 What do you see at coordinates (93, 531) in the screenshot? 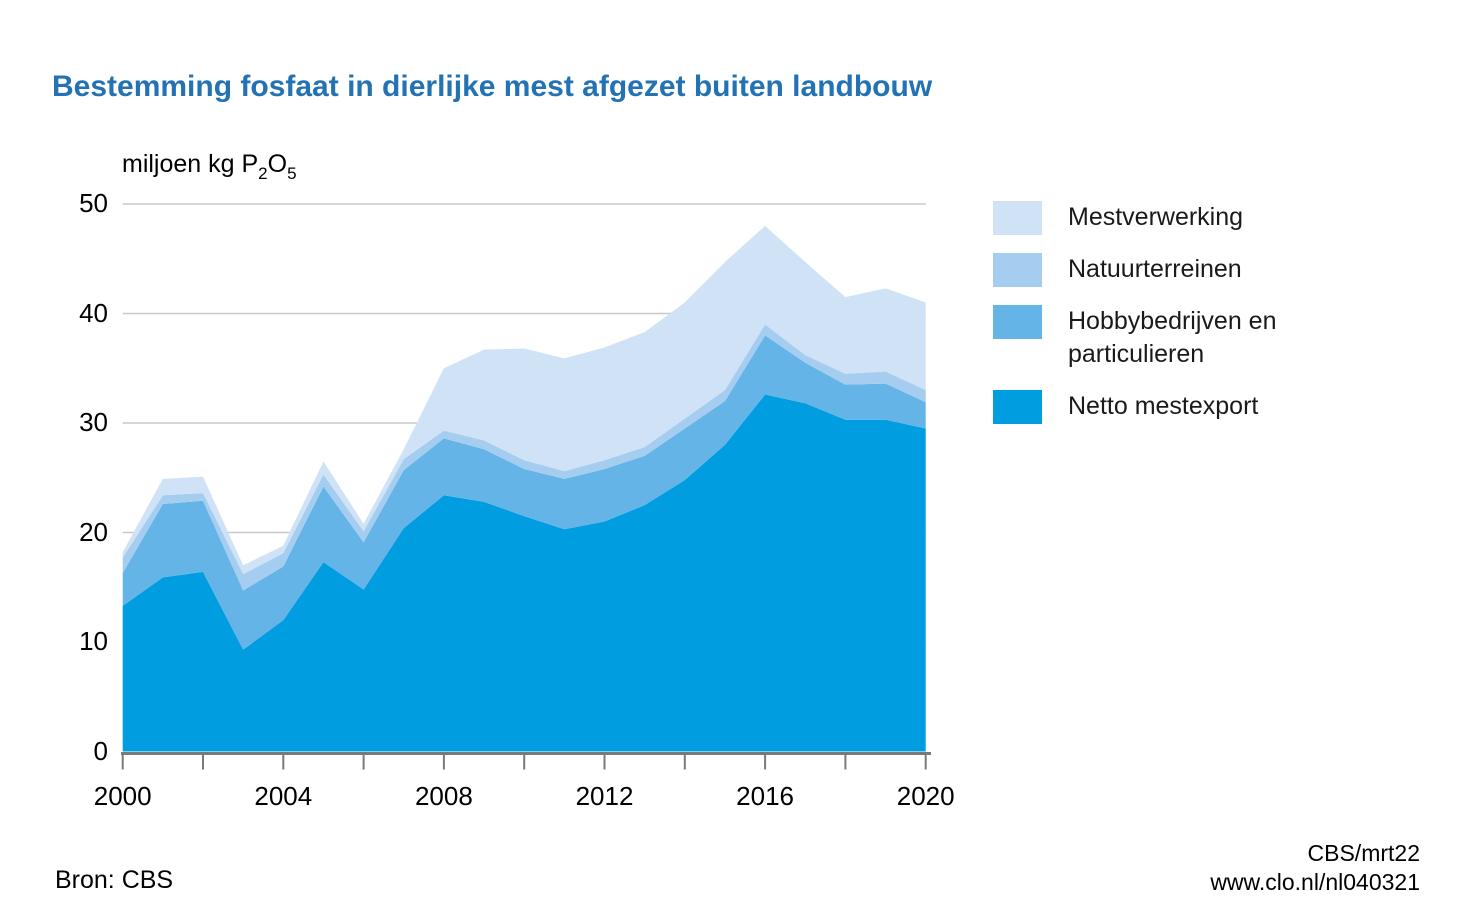
I see `y-axis-label-20: 20` at bounding box center [93, 531].